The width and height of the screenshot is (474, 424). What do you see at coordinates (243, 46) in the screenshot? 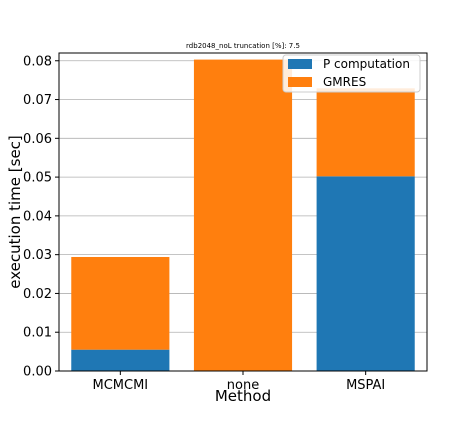
I see `chart-title: rdb2048_noL truncation [%]: 7.5` at bounding box center [243, 46].